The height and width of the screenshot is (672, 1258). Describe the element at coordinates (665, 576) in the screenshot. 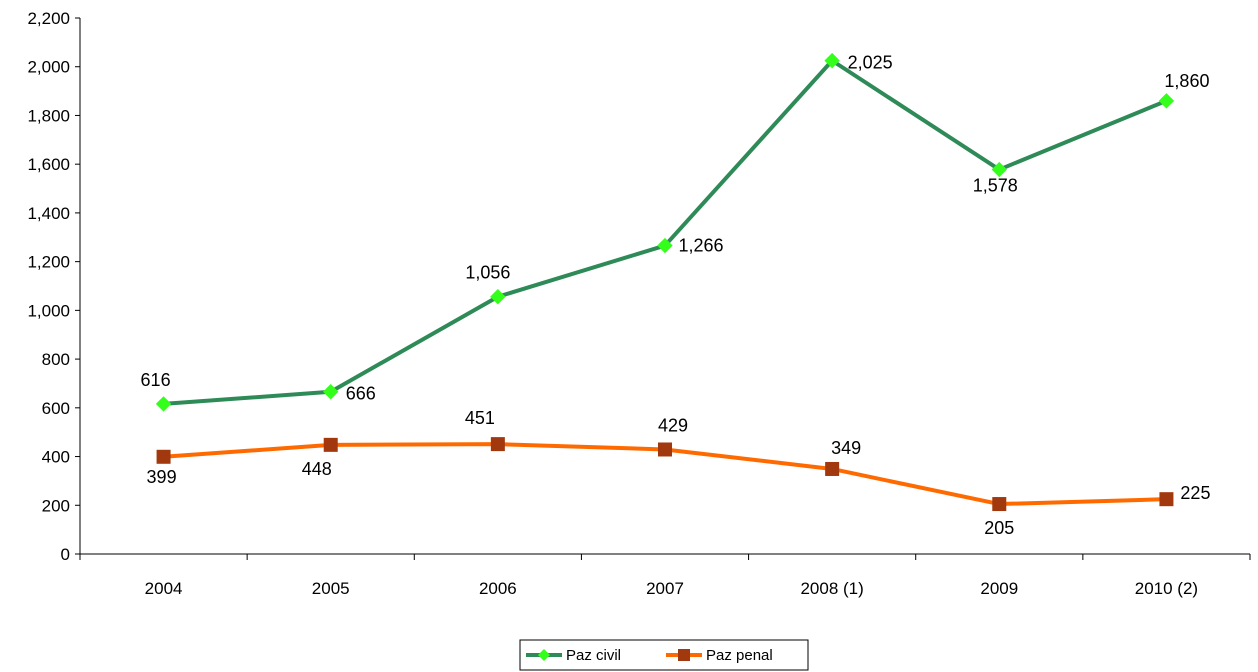

I see `x-ticks: 2004 2005 2006 2007 2008 (1) 2009 2010 (2)` at that location.